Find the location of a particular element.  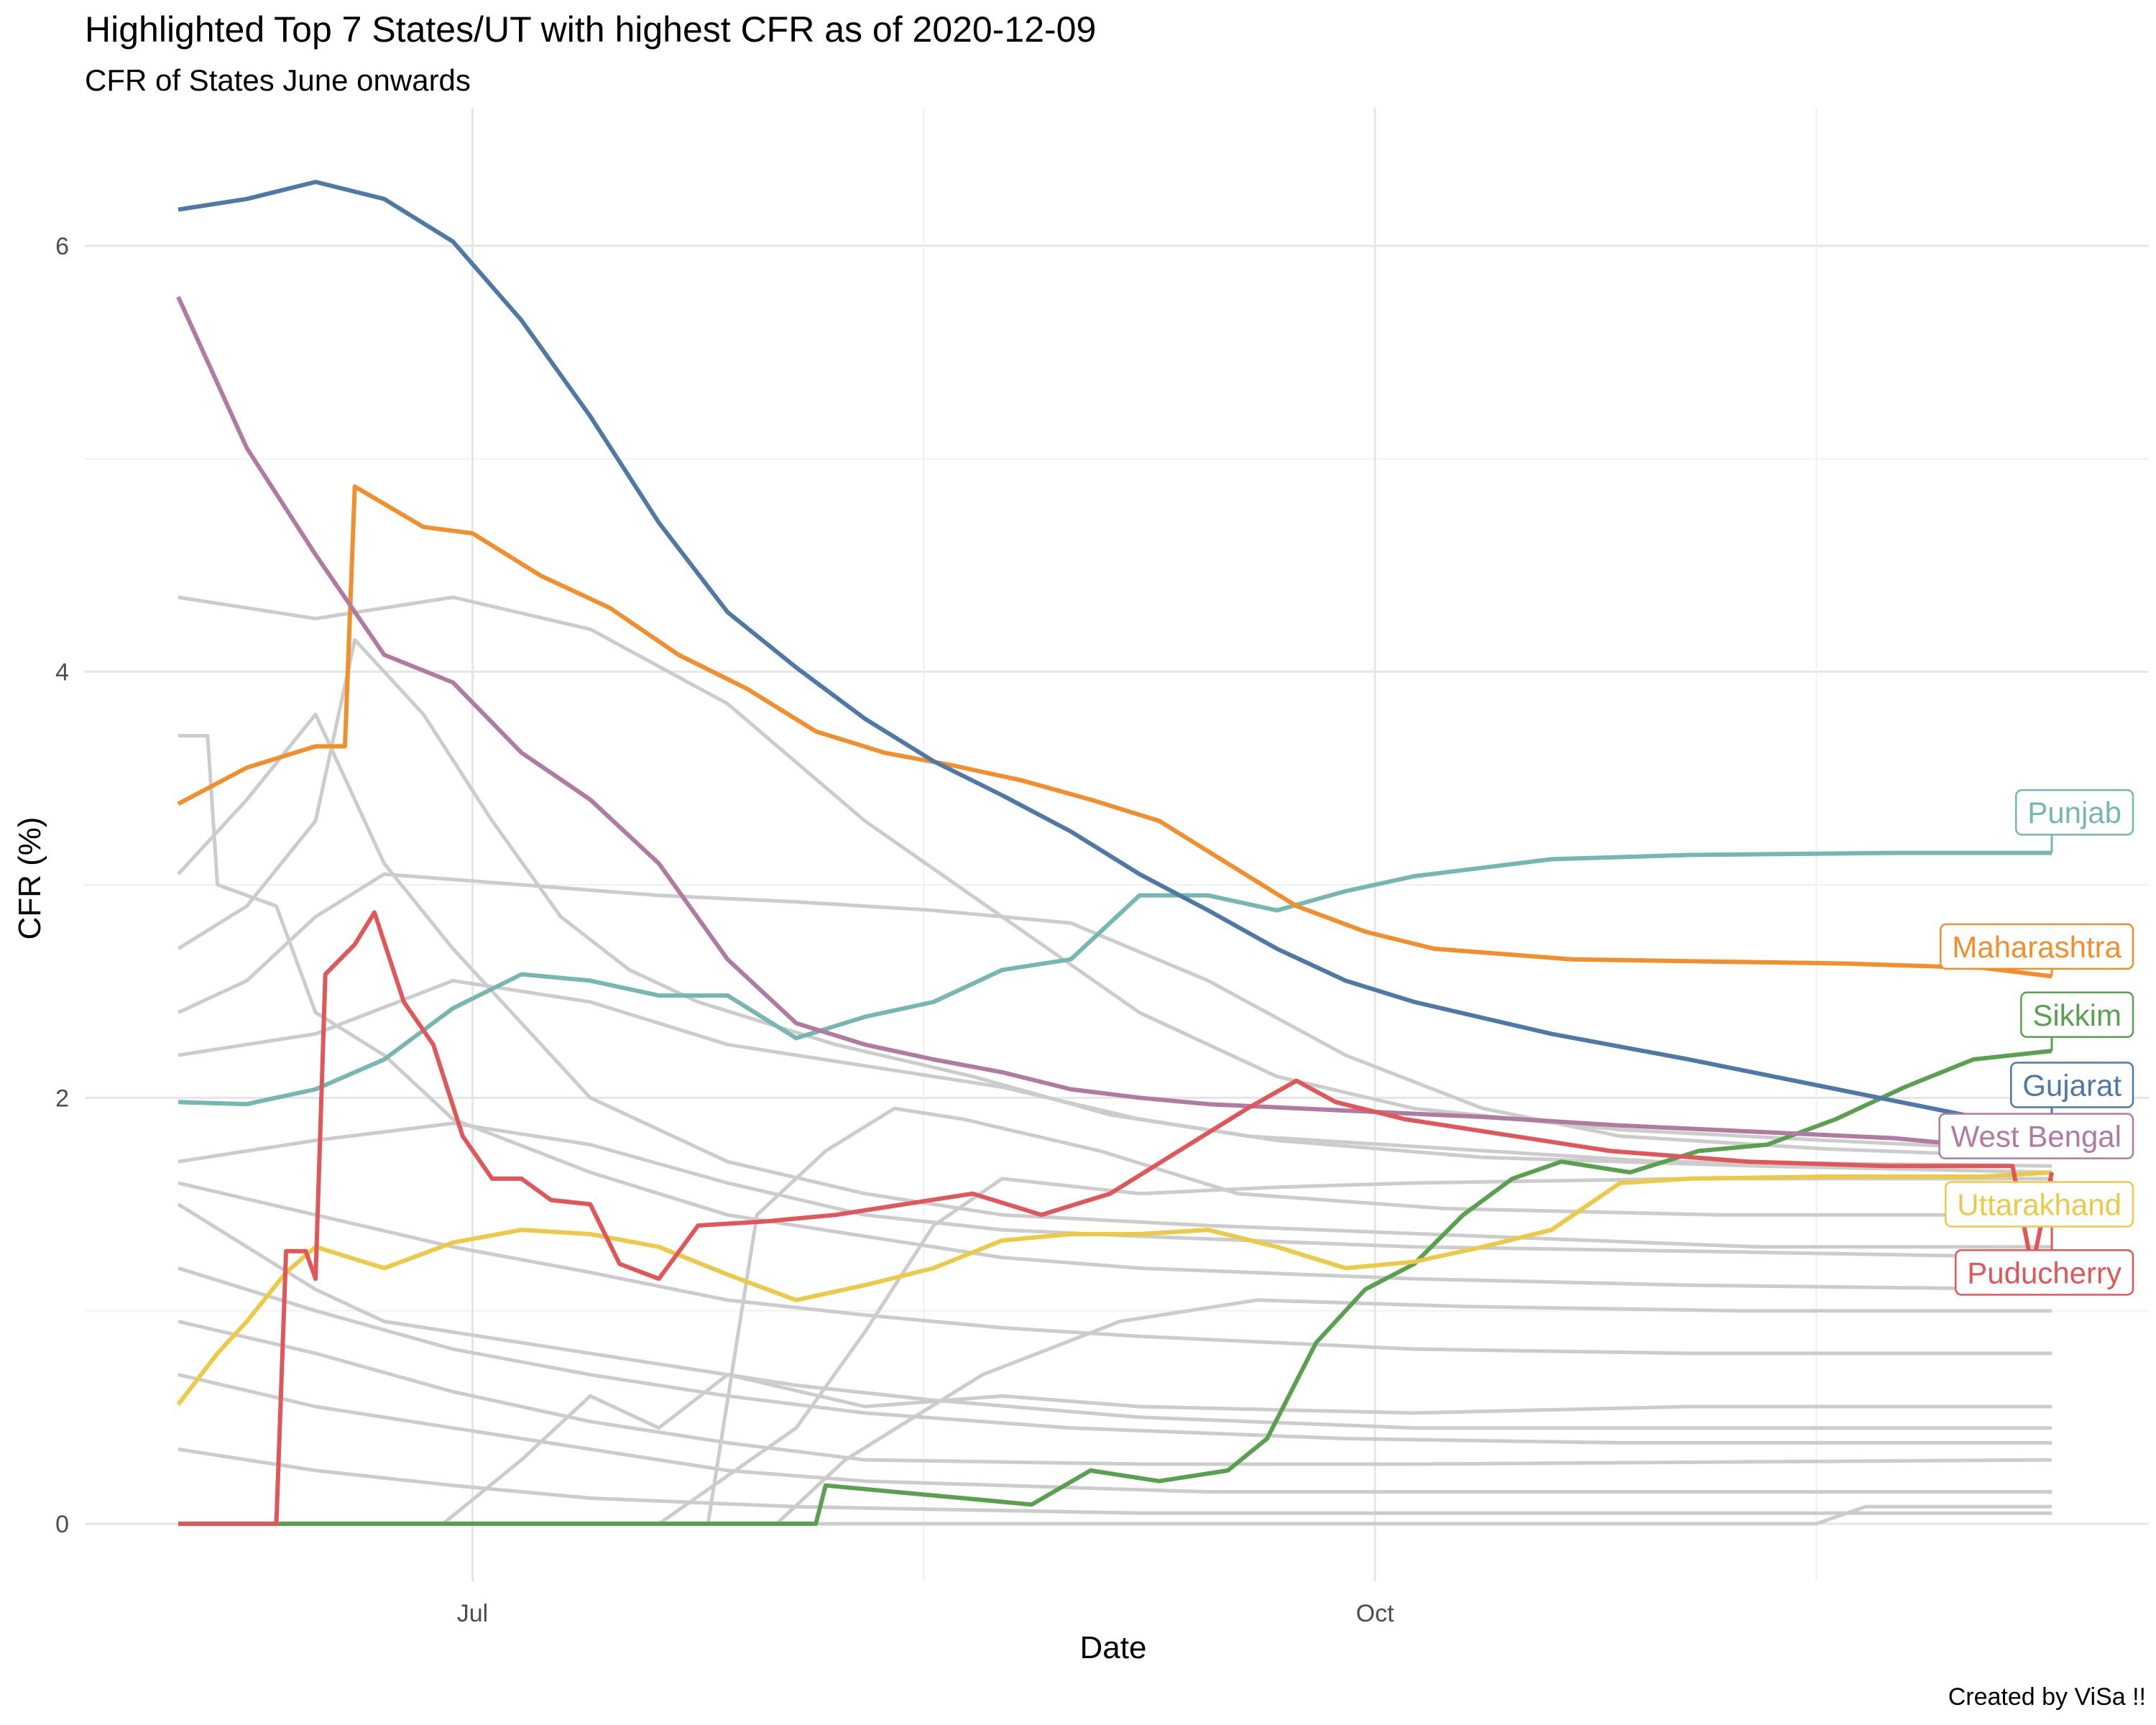

chart-subtitle: CFR of States June onwards is located at coordinates (278, 80).